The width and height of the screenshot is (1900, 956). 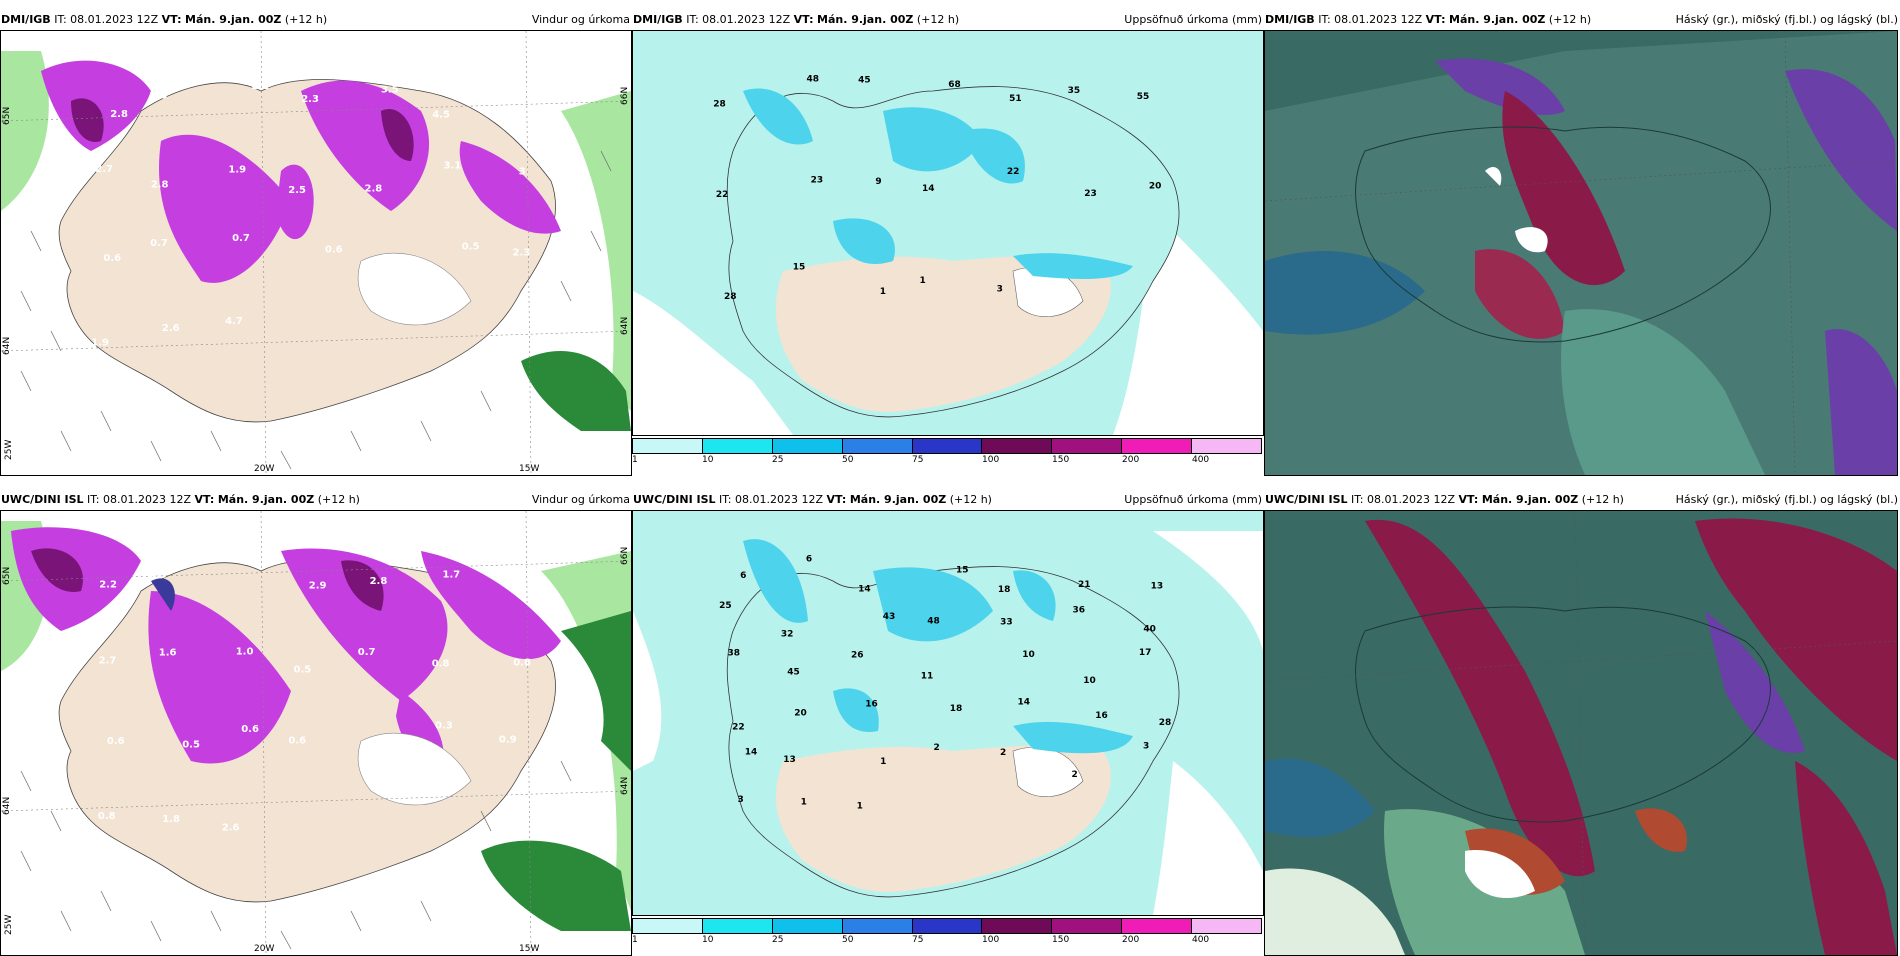 I want to click on map-value-label: 6, so click(x=743, y=576).